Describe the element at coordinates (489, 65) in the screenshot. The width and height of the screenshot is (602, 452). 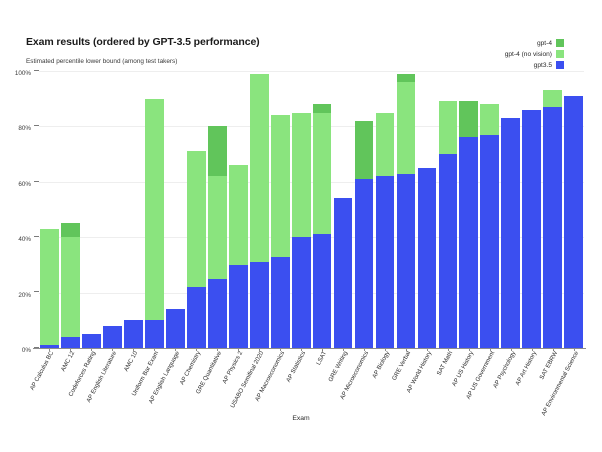
I see `legend-item-gpt3-5: gpt3.5` at that location.